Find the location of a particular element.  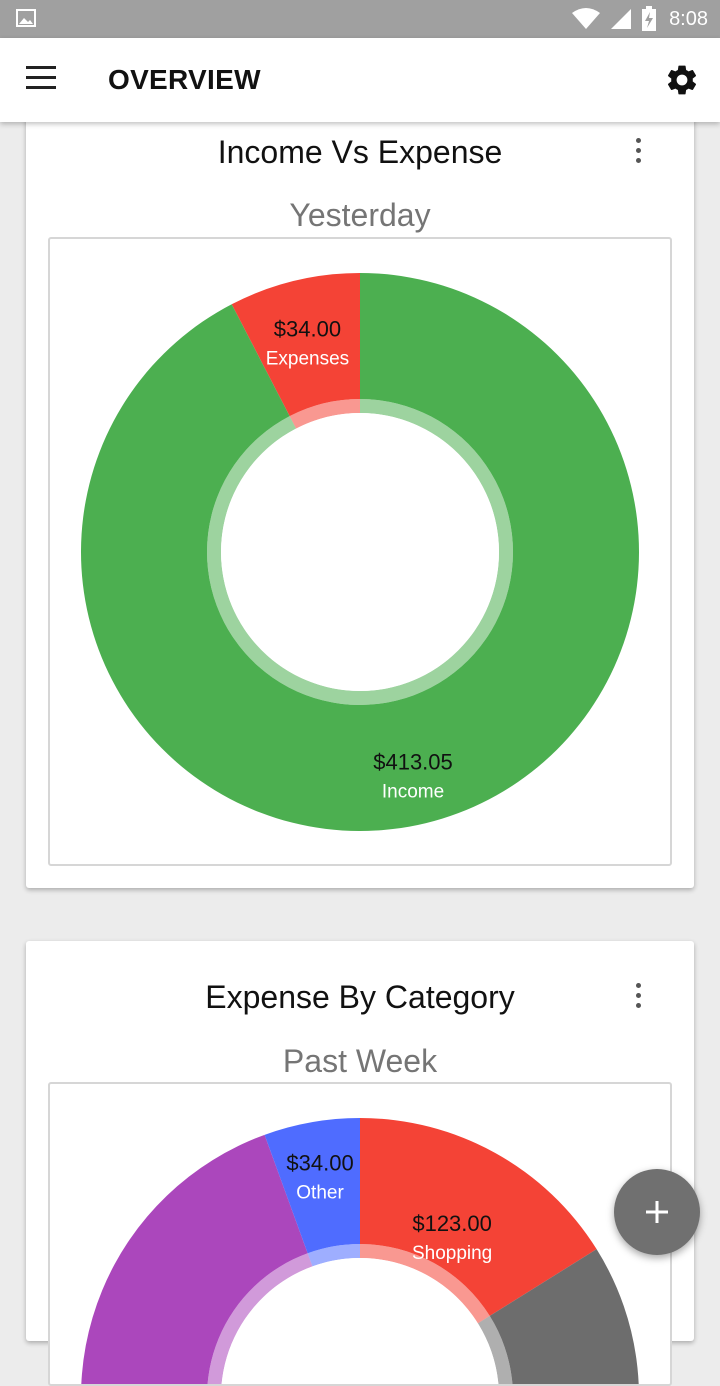

card-period: Past Week is located at coordinates (360, 1061).